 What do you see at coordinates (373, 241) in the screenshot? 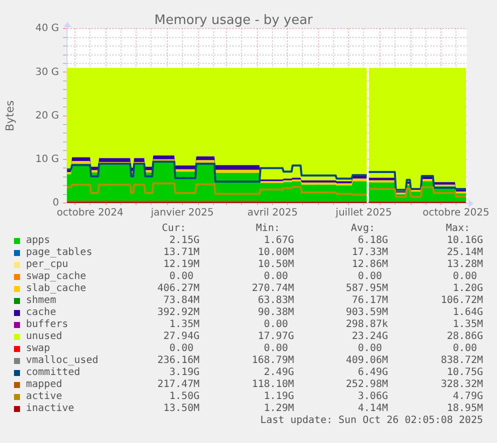
I see `text: 6.18G` at bounding box center [373, 241].